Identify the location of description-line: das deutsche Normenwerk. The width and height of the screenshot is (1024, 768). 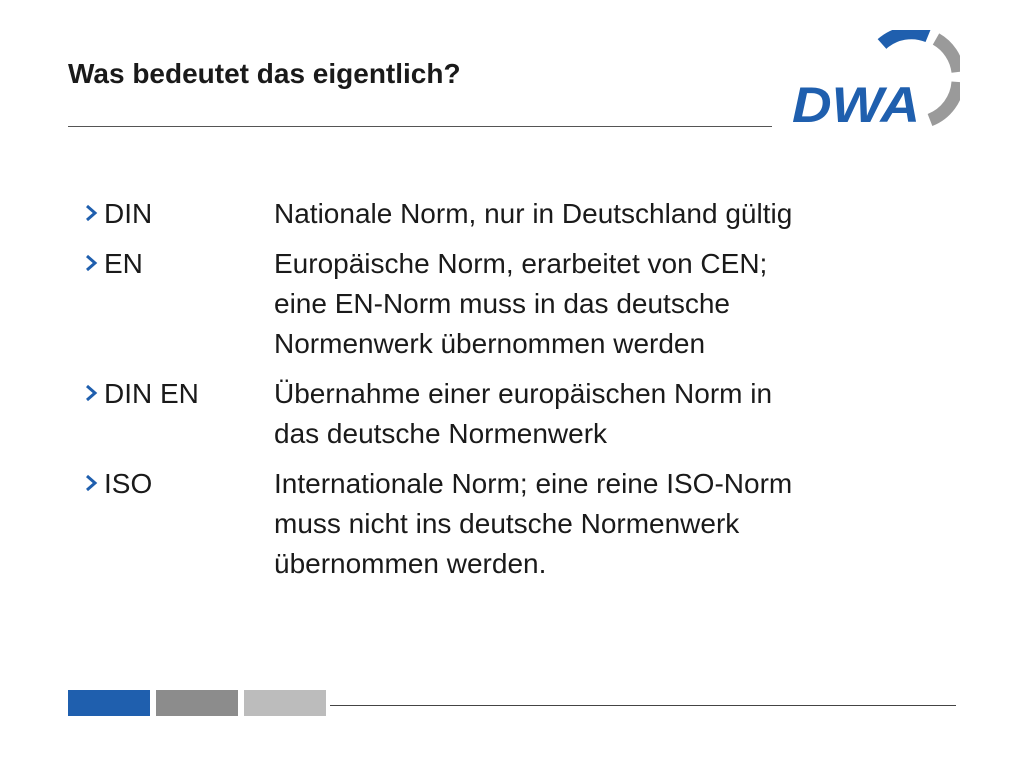
(441, 433).